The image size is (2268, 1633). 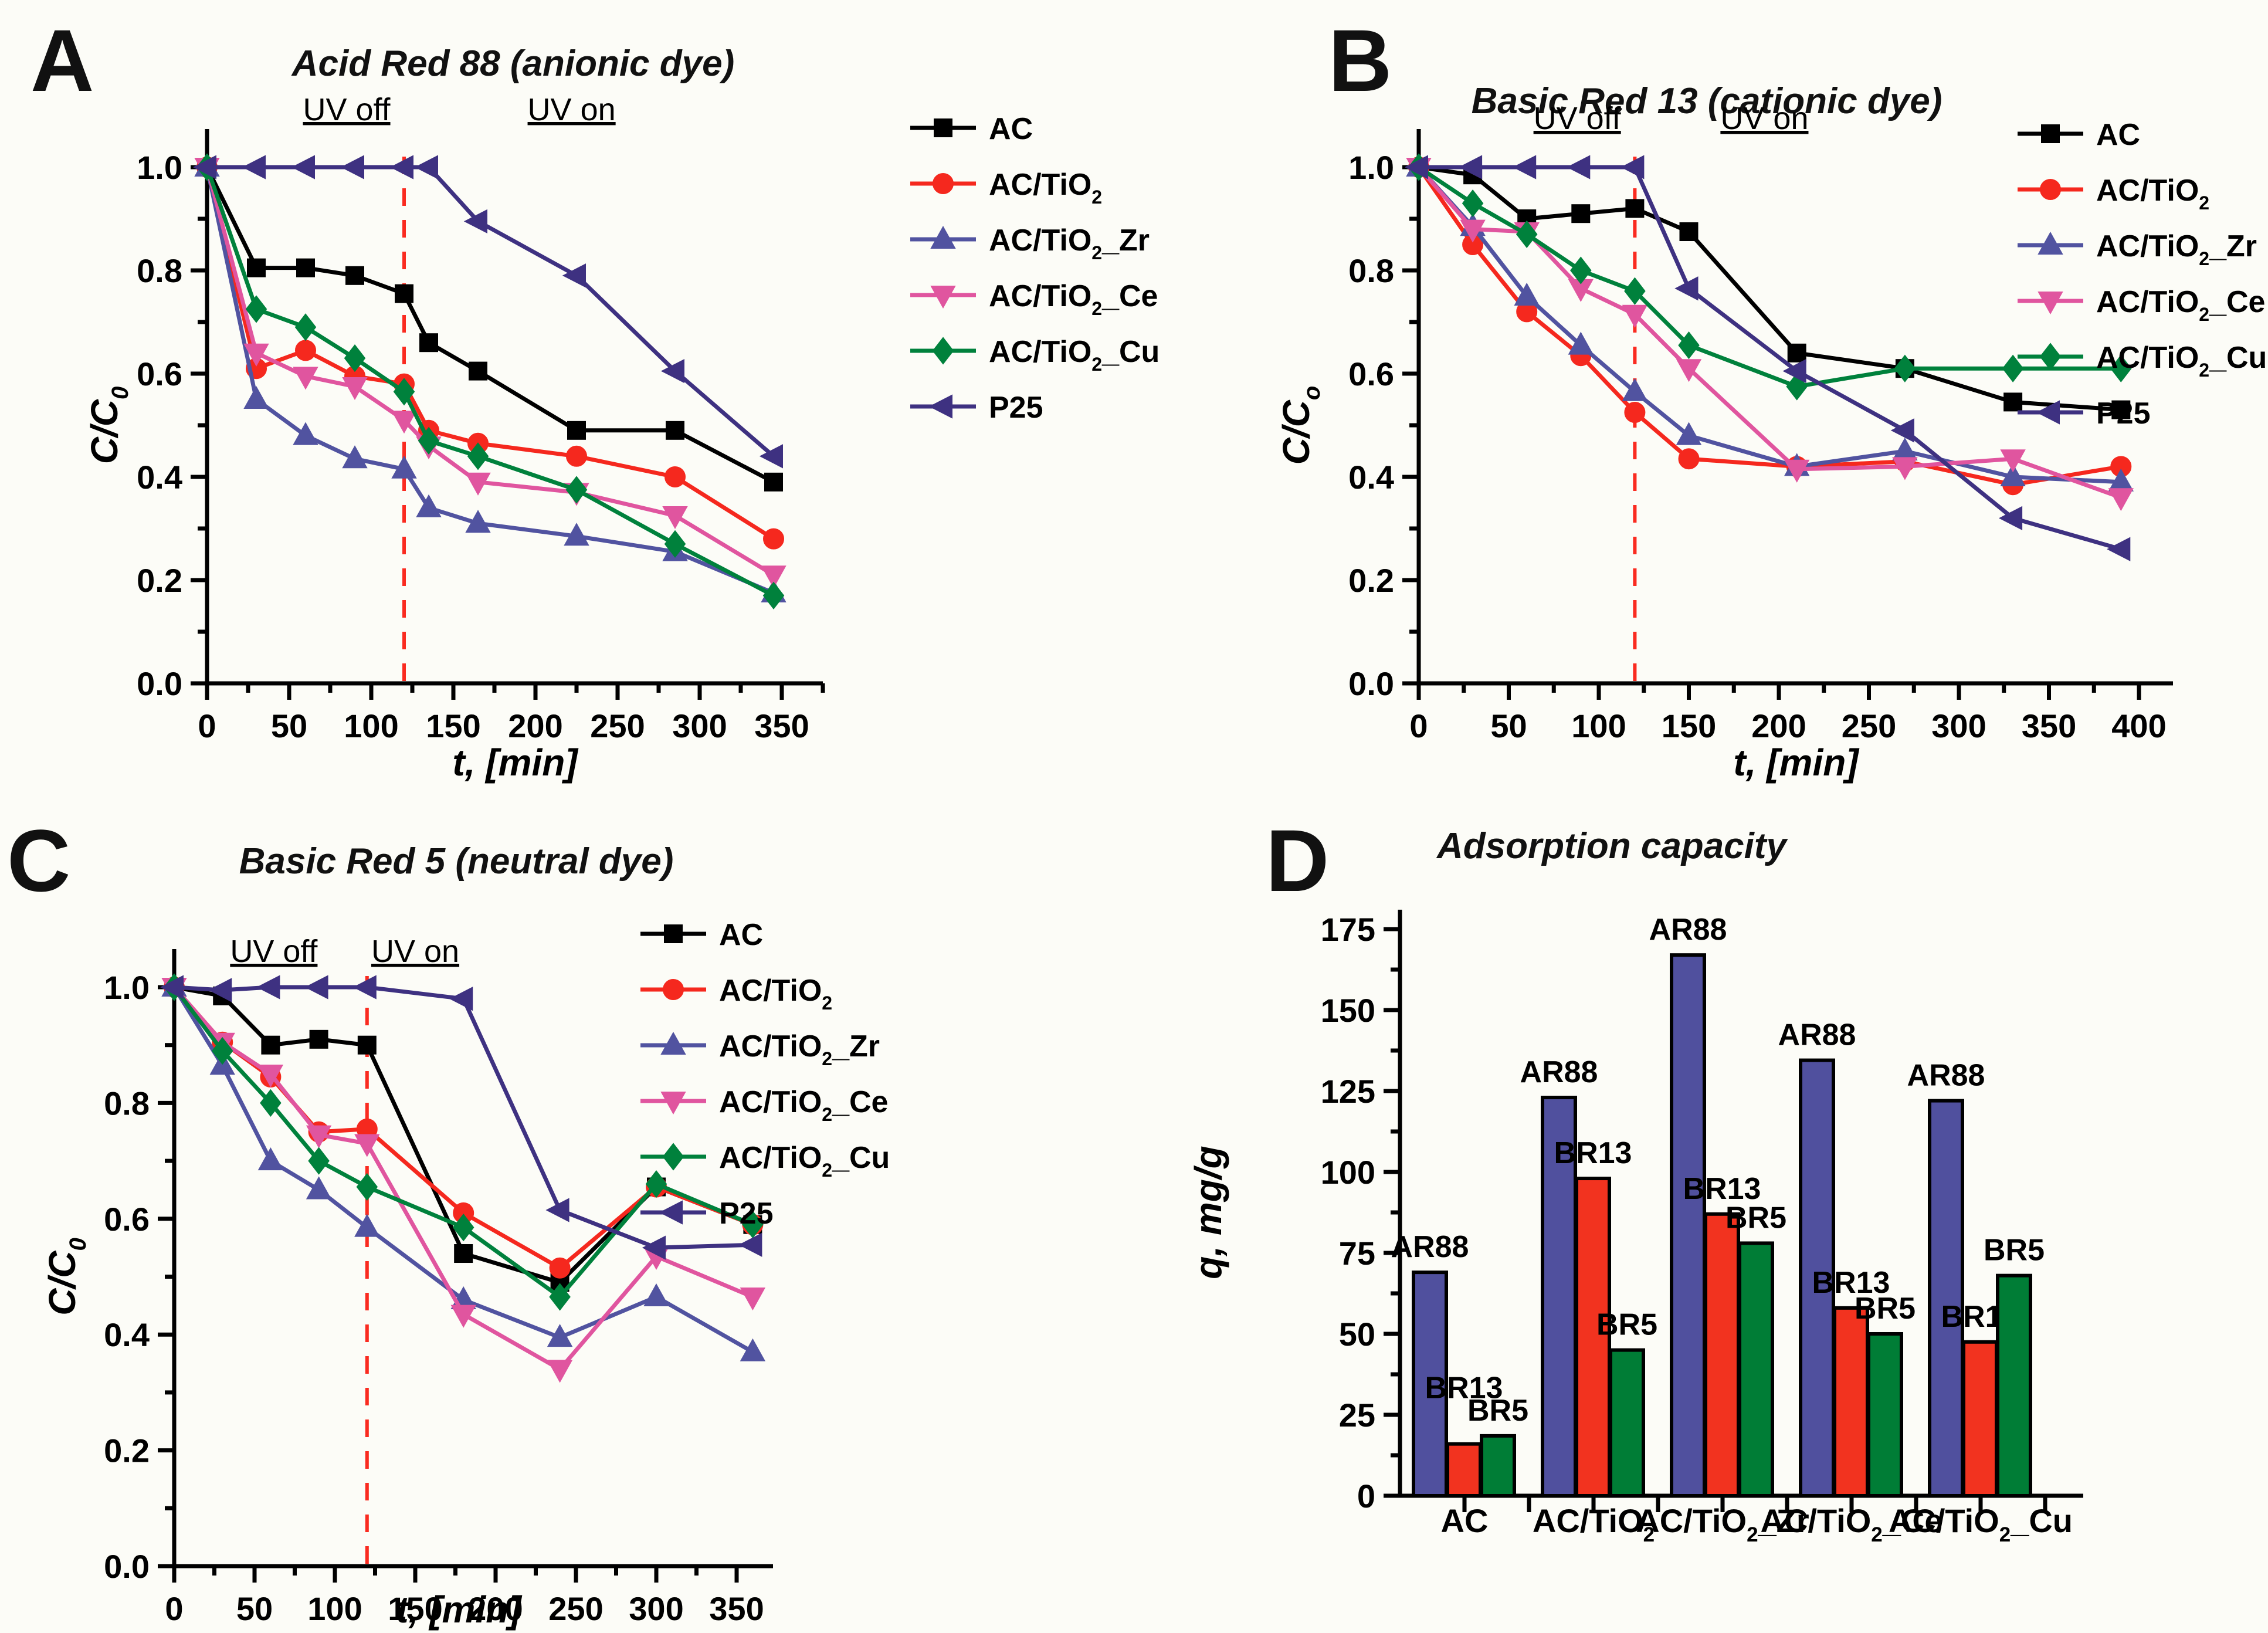 I want to click on bar-BR13-AC-TiO2-Cu, so click(x=1980, y=1419).